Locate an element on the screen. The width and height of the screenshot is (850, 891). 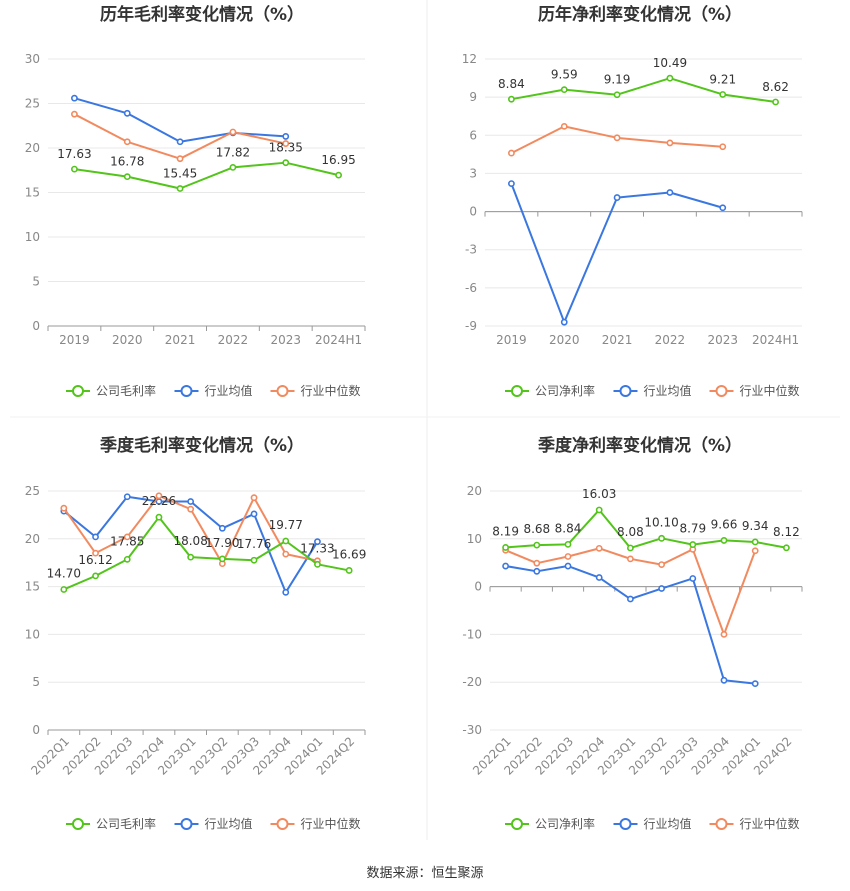
chart1-x-tick-label: 2021 is located at coordinates (180, 340).